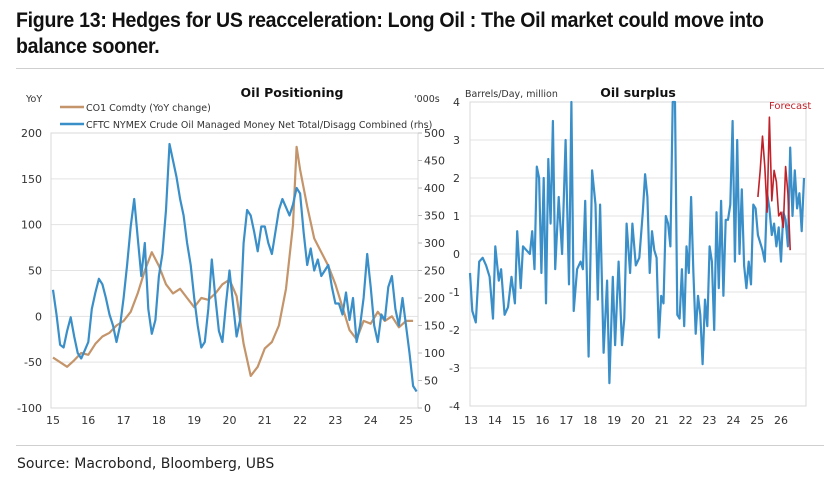  I want to click on legend-label-co1: CO1 Comdty (YoY change), so click(148, 108).